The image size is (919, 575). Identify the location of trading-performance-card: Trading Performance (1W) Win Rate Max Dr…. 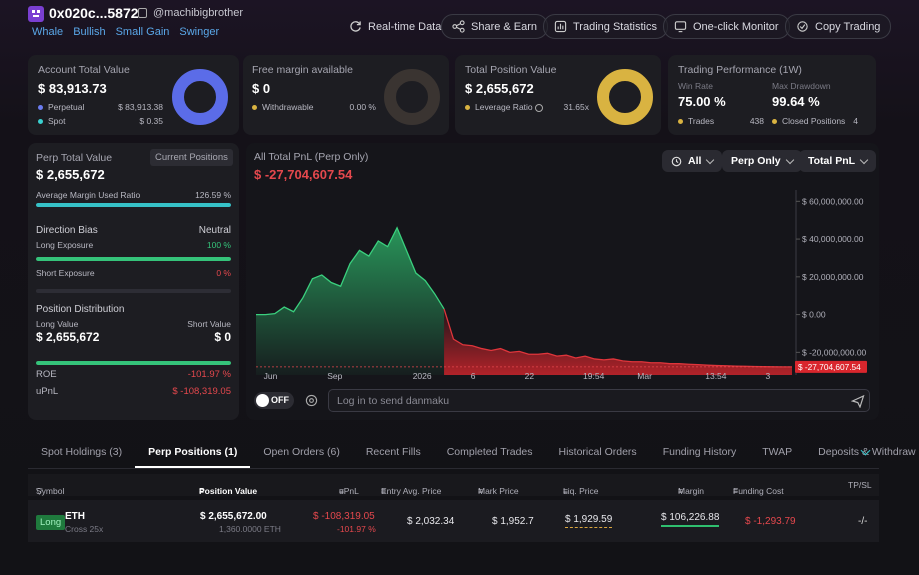
(772, 95).